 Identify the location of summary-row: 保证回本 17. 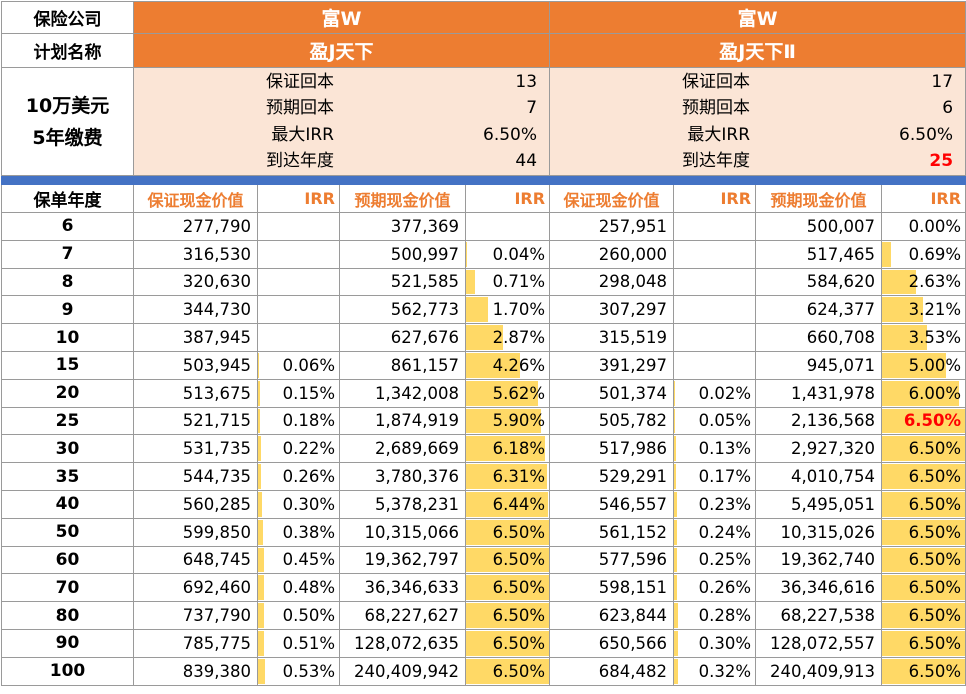
(758, 82).